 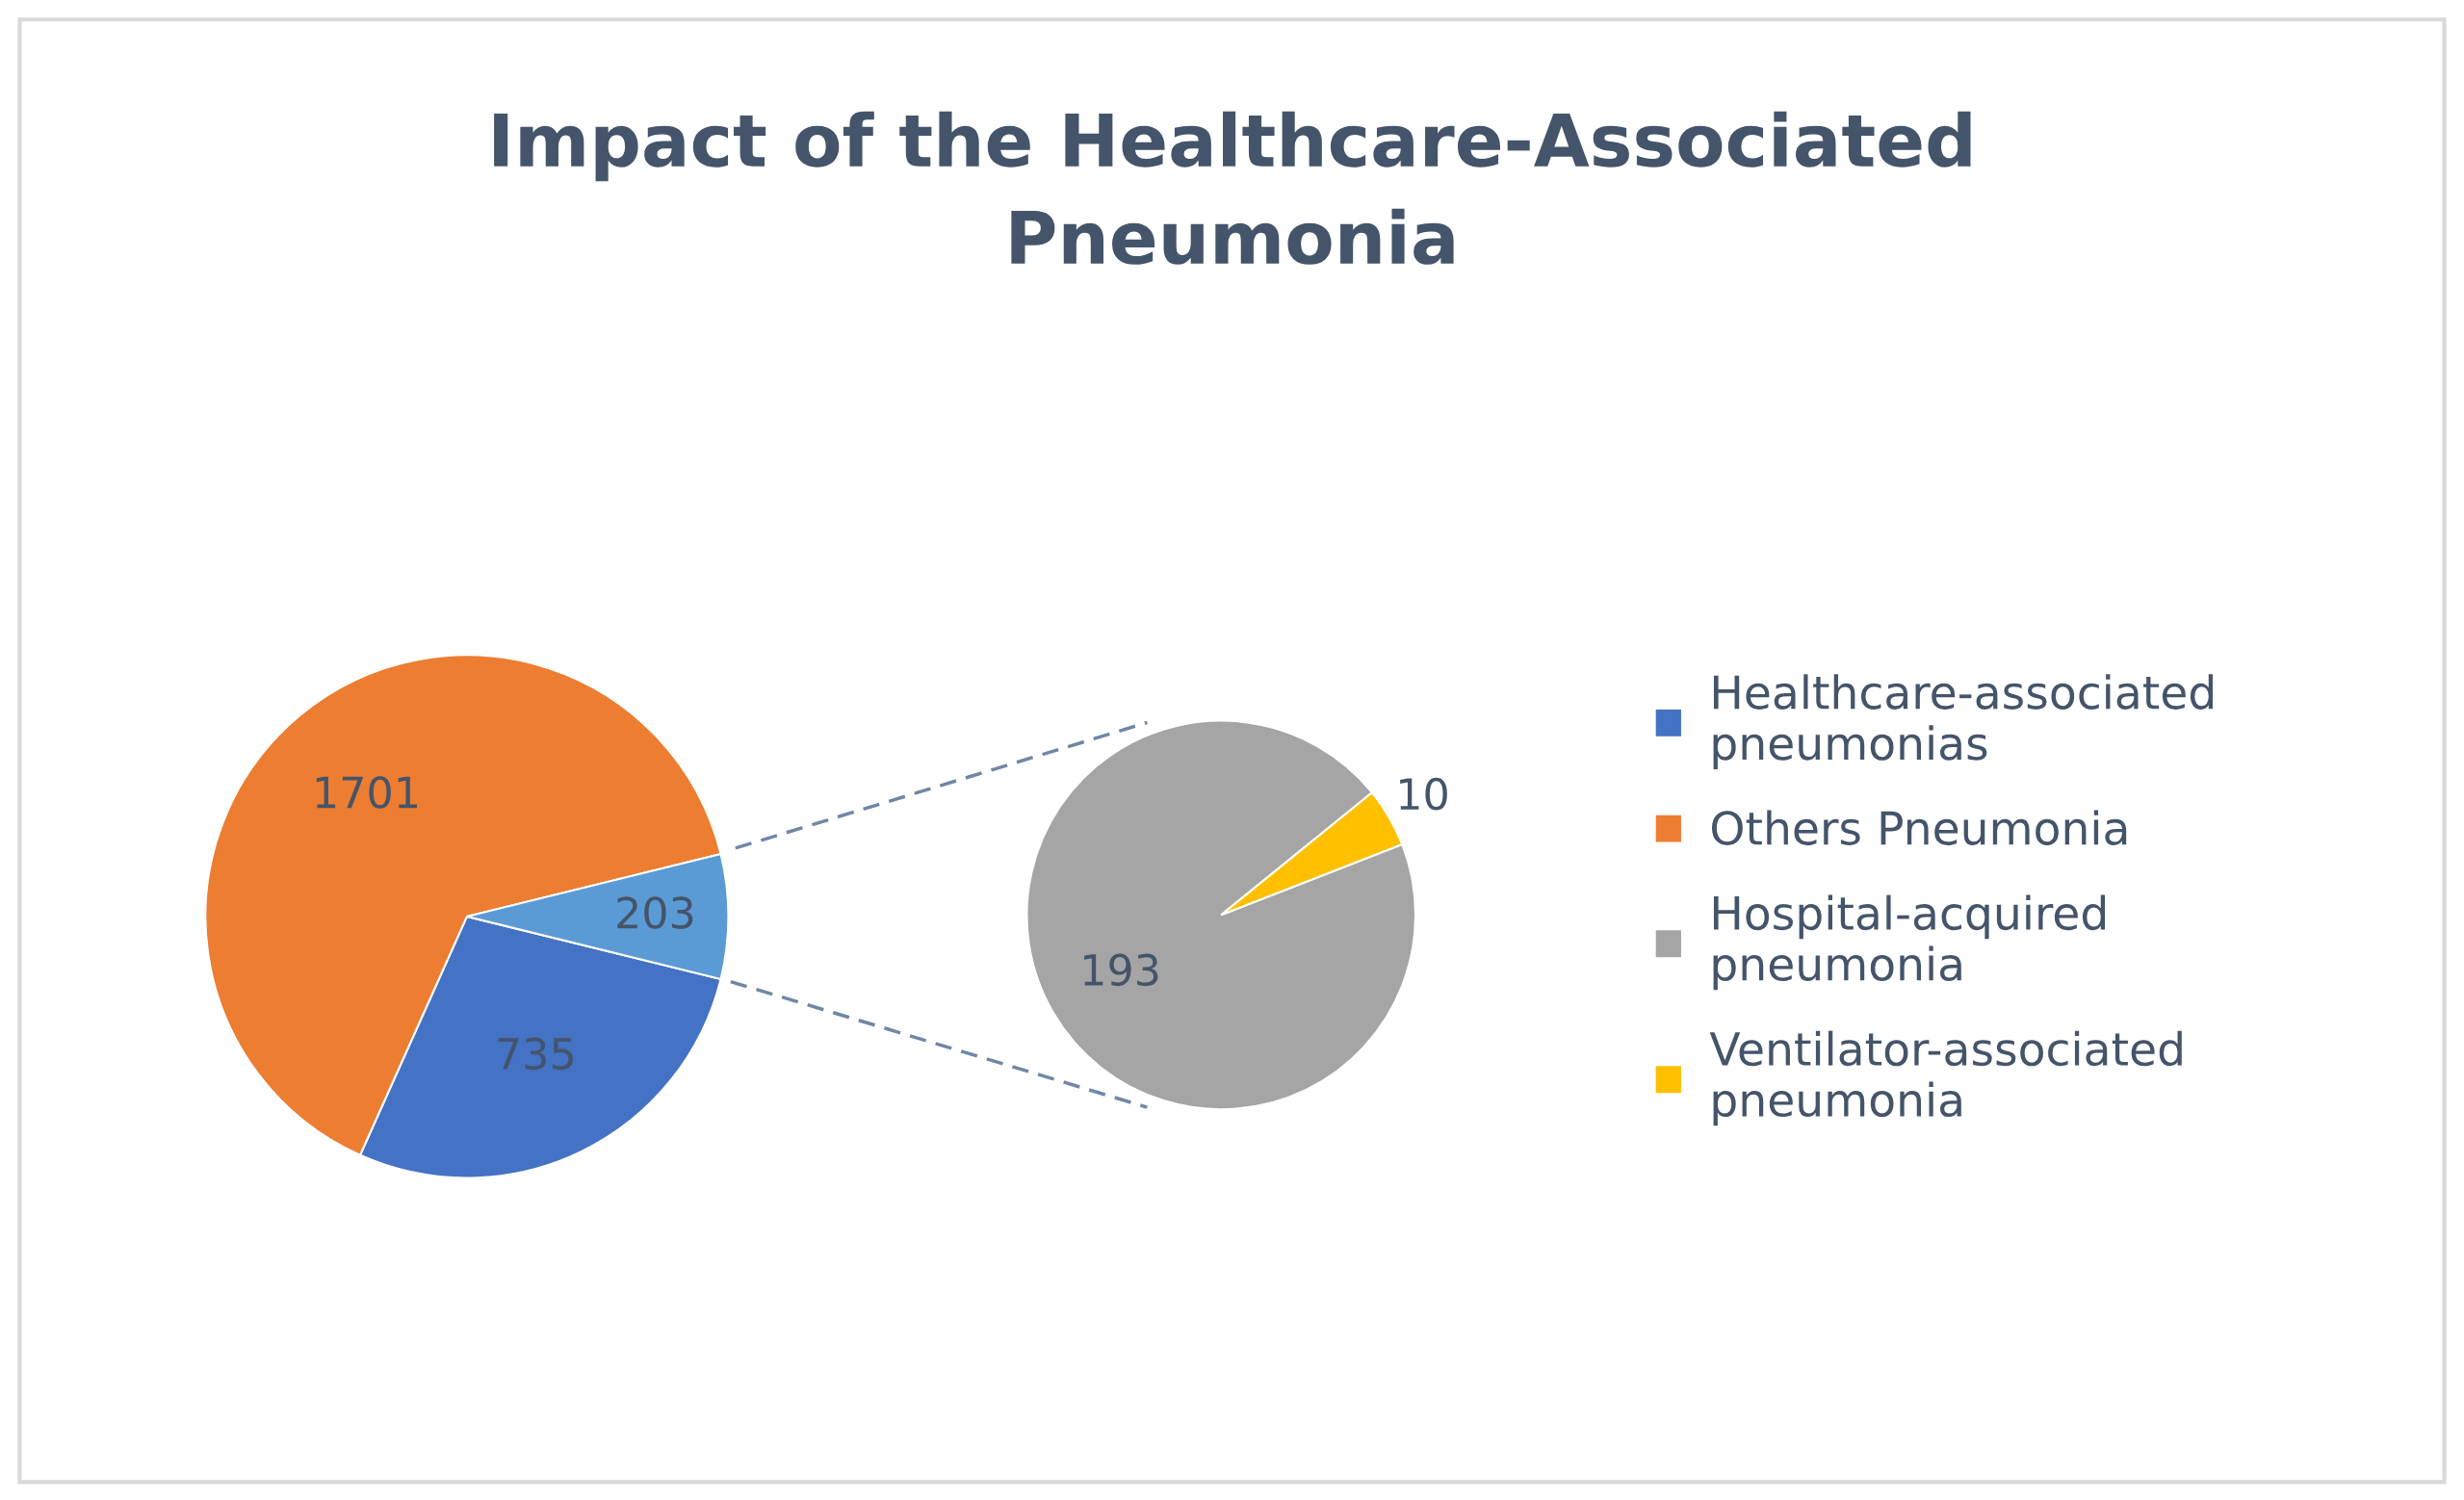 I want to click on data-label: 193, so click(x=1121, y=970).